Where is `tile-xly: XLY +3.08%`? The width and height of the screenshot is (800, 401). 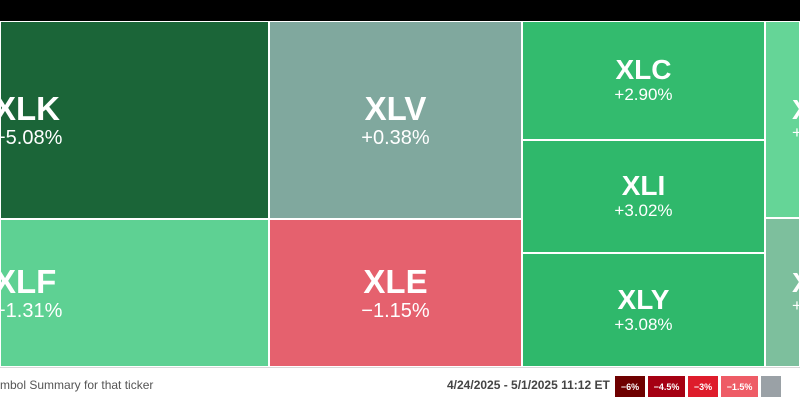
tile-xly: XLY +3.08% is located at coordinates (643, 310).